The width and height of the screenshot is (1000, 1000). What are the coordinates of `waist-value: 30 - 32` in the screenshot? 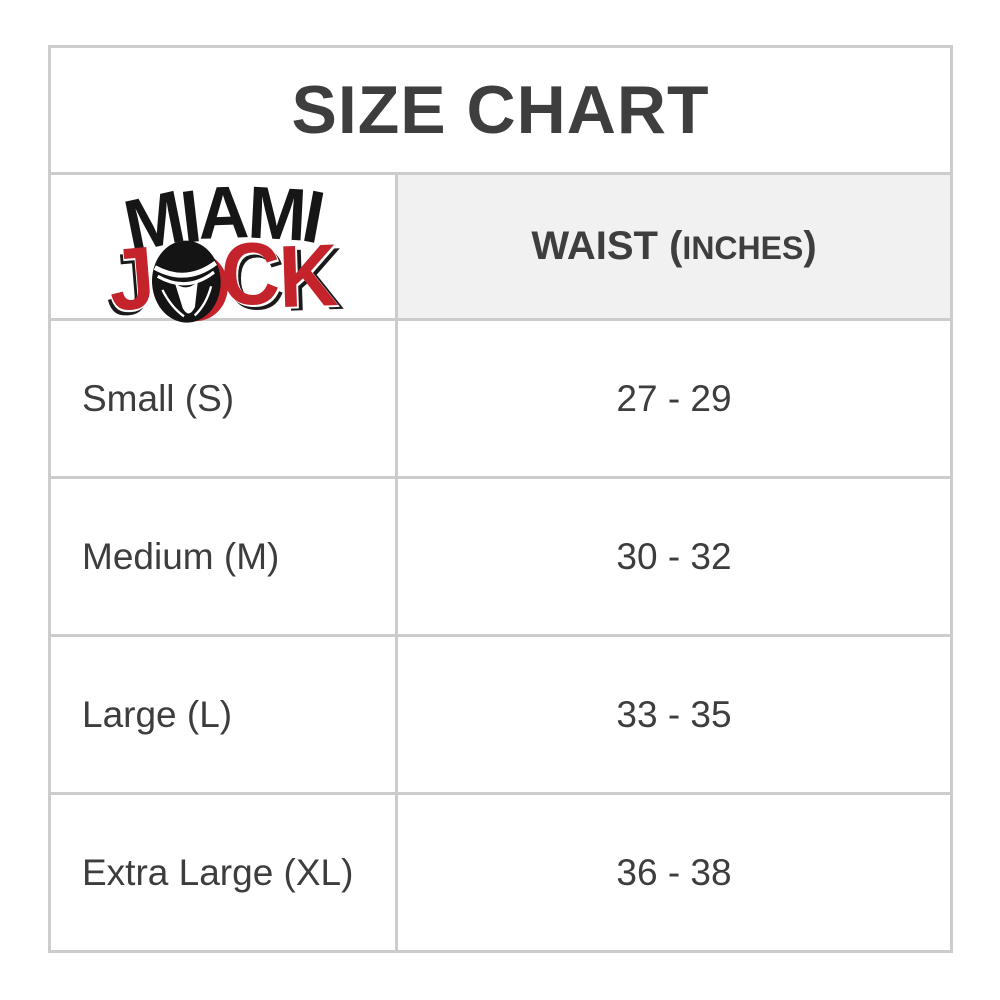 It's located at (674, 556).